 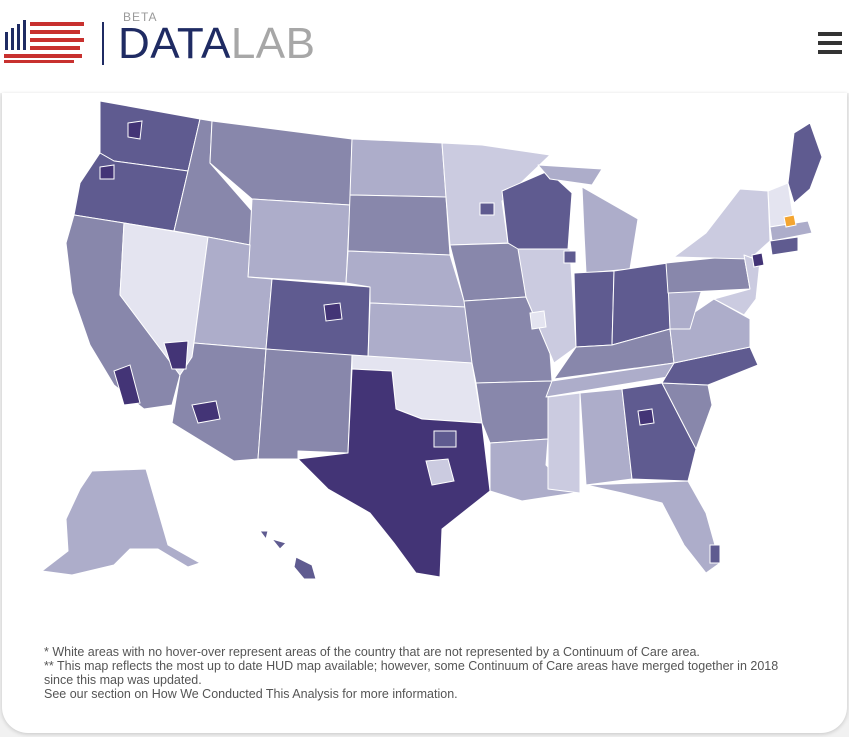 I want to click on map-region-pennsylvania, so click(x=708, y=274).